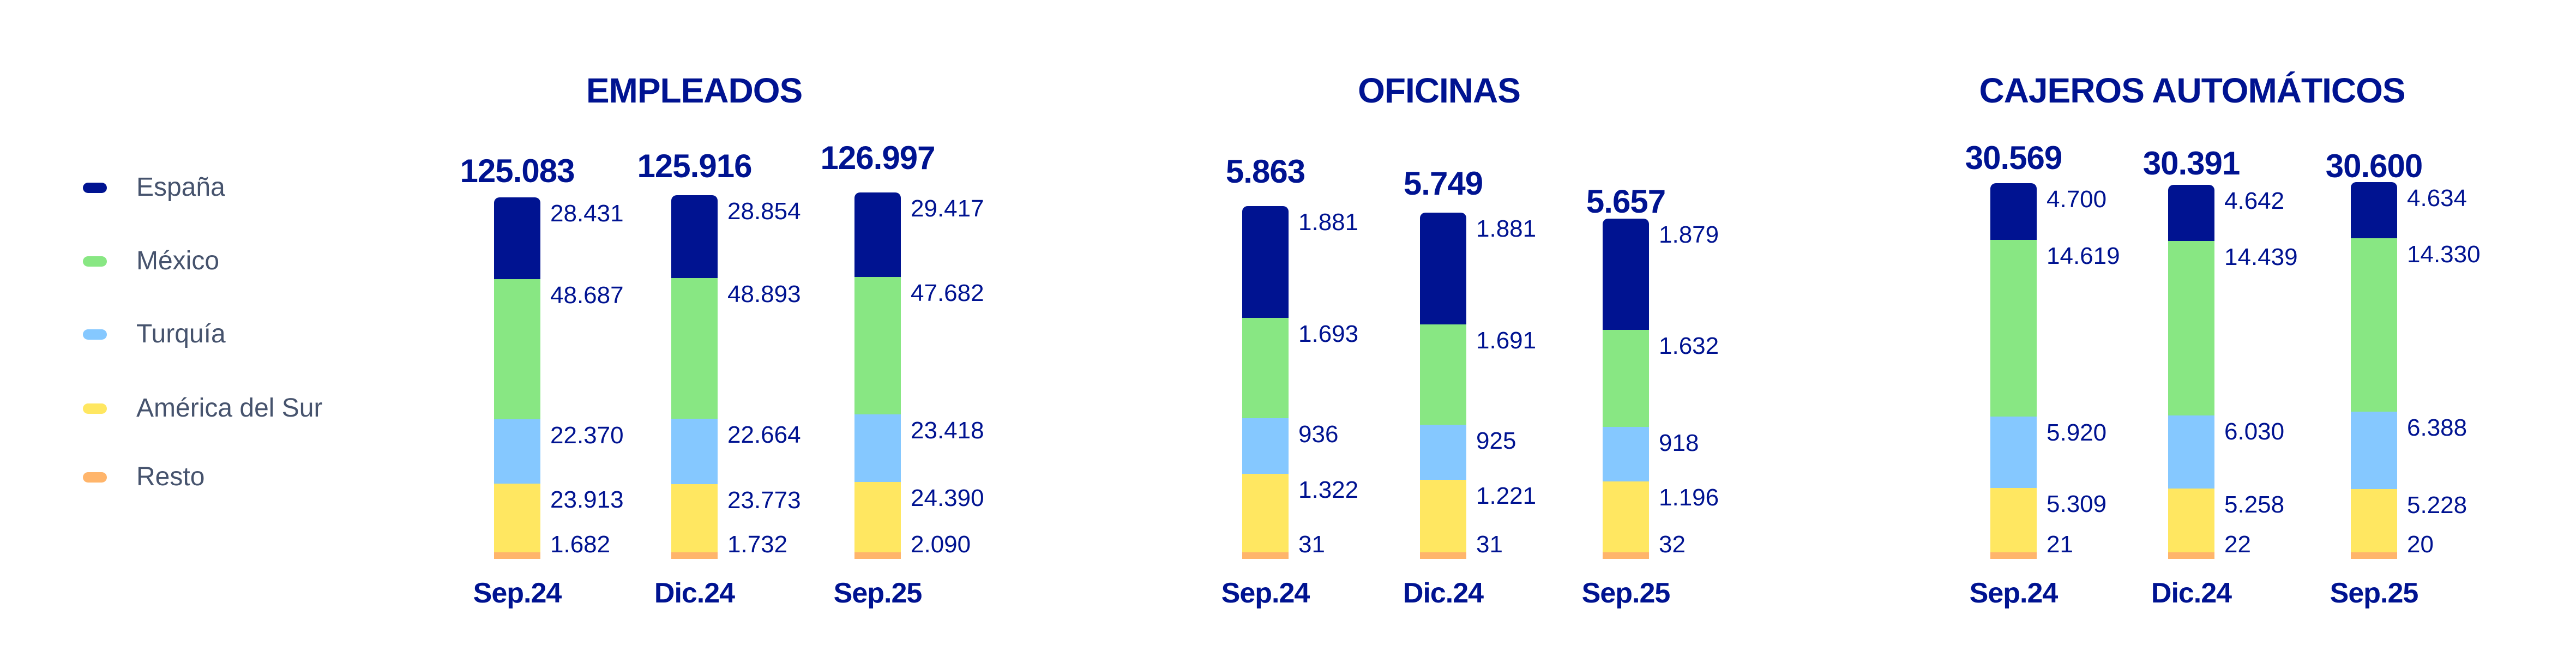 The height and width of the screenshot is (651, 2576). Describe the element at coordinates (1672, 544) in the screenshot. I see `value-label-resto: 32` at that location.